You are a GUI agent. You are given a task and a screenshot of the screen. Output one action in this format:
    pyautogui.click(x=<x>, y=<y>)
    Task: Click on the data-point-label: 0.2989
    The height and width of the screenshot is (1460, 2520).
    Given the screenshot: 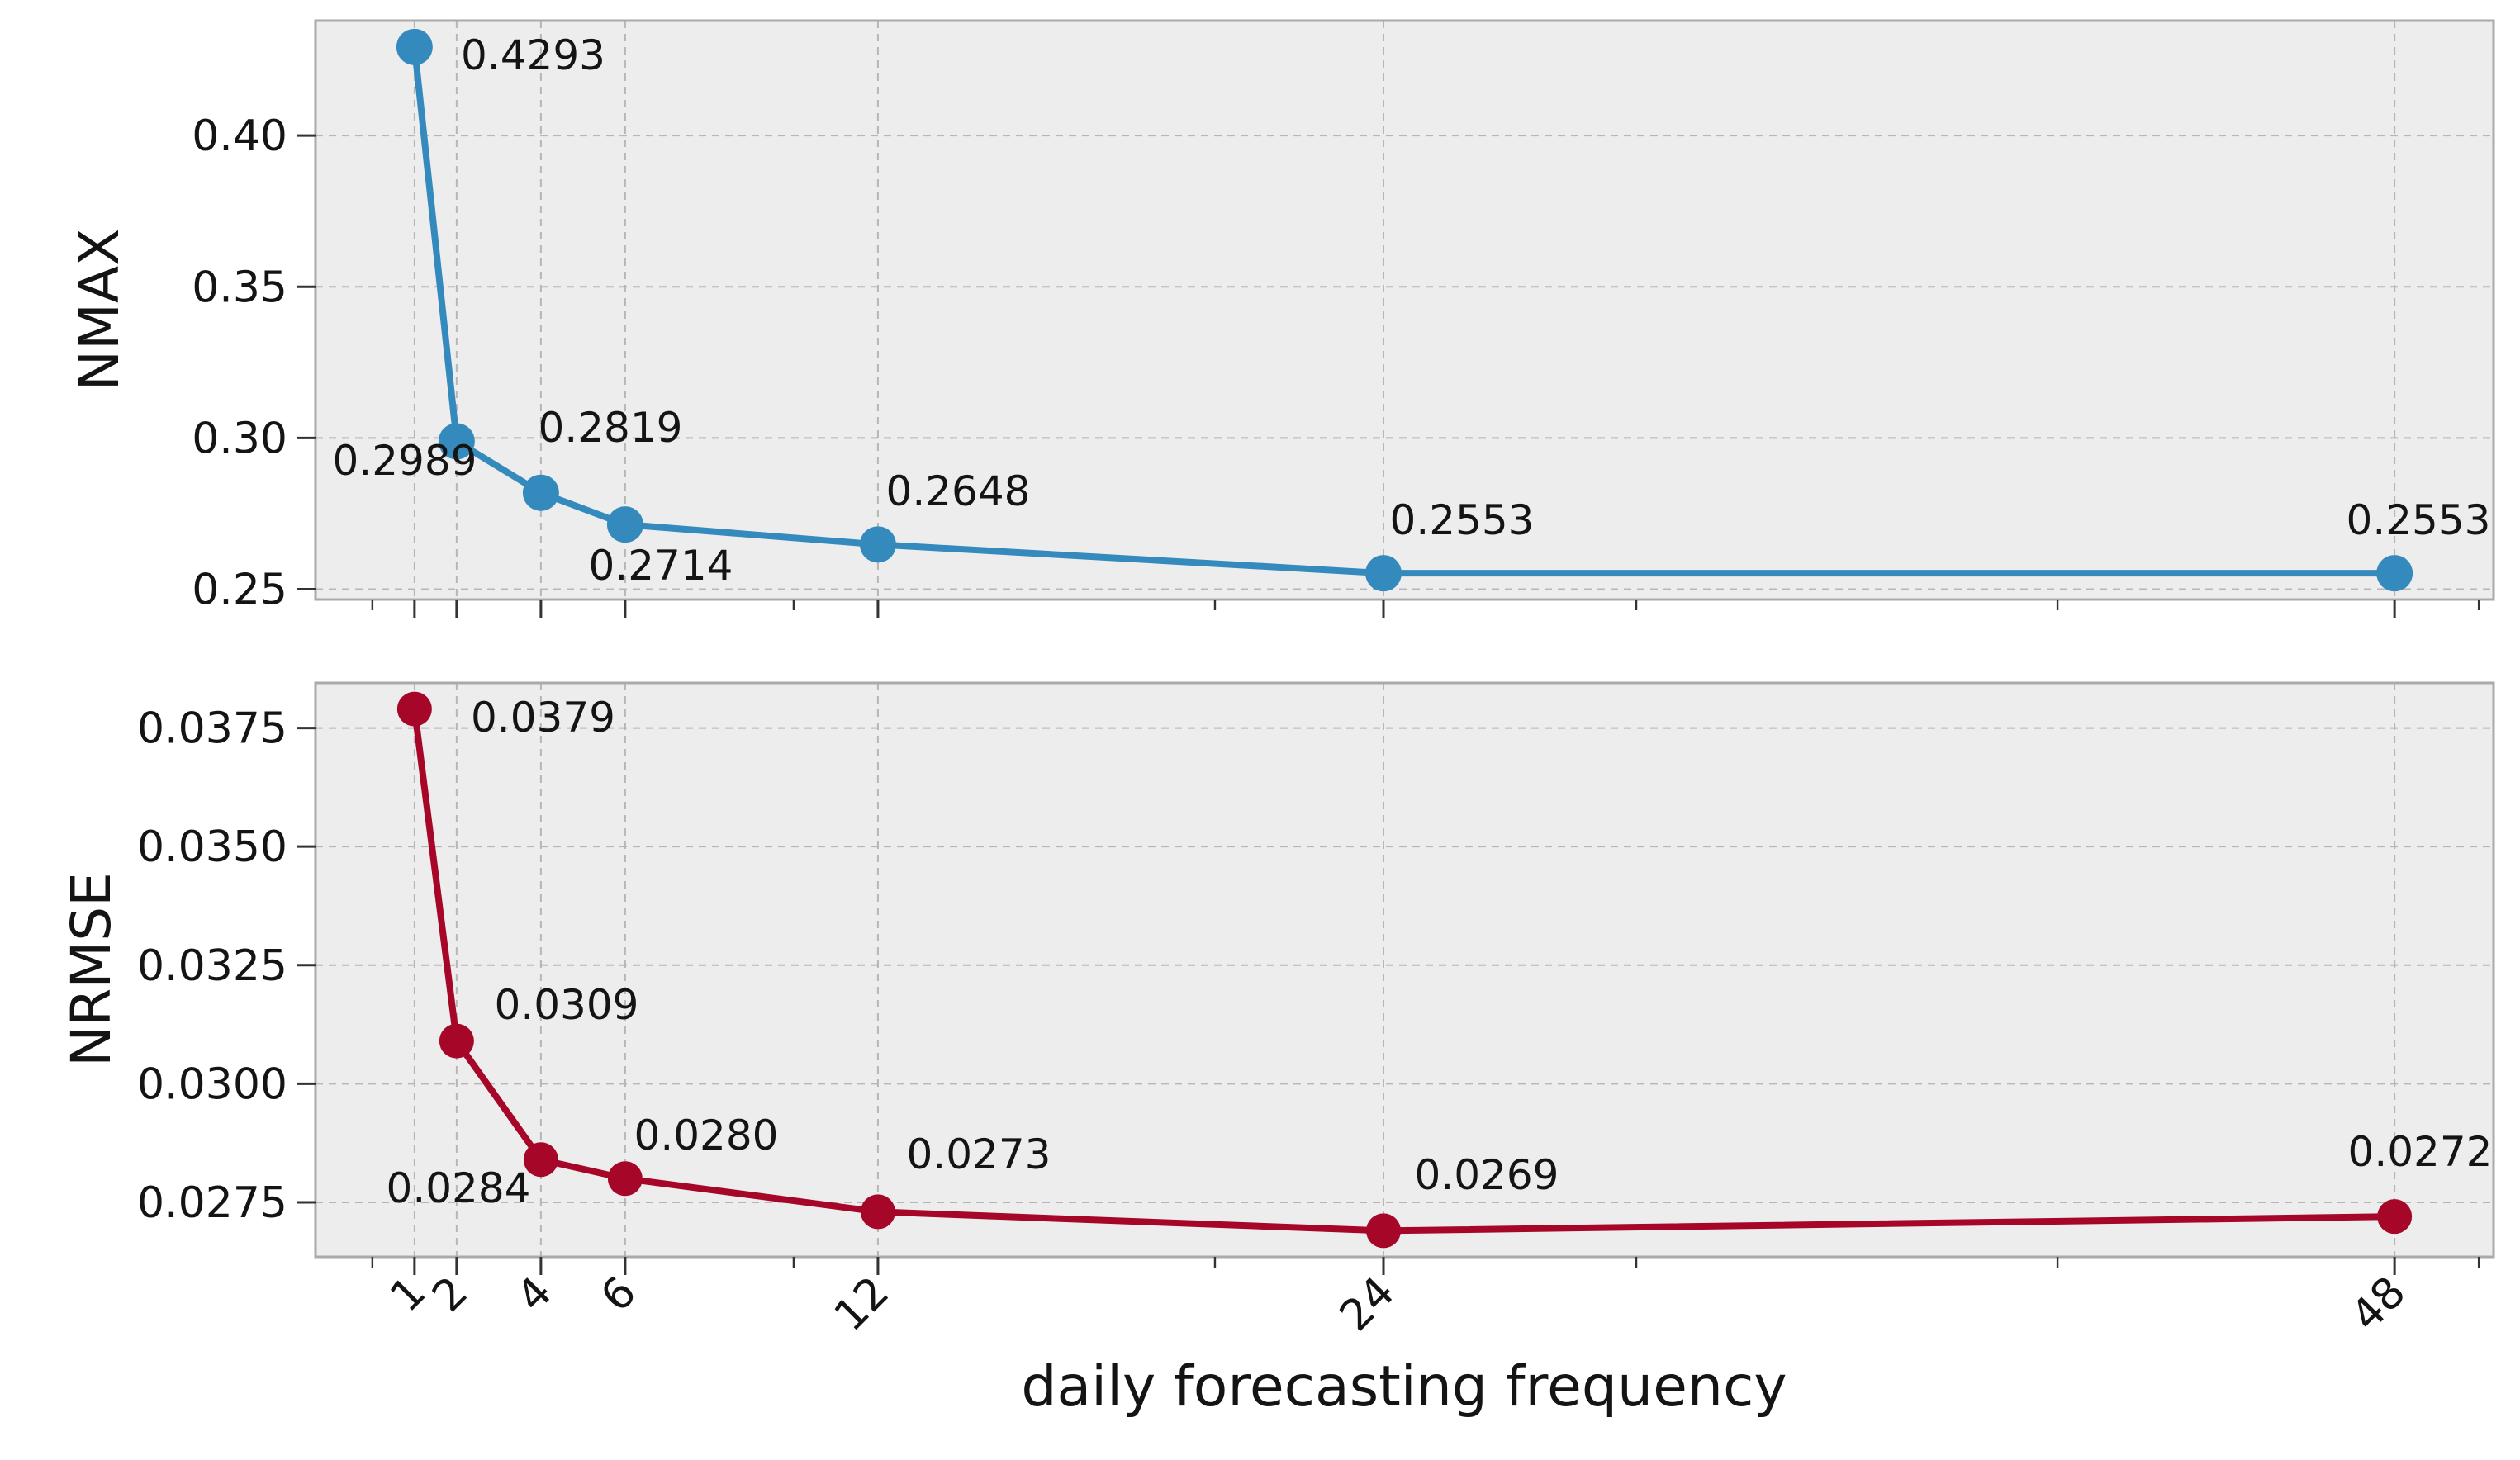 What is the action you would take?
    pyautogui.click(x=405, y=461)
    